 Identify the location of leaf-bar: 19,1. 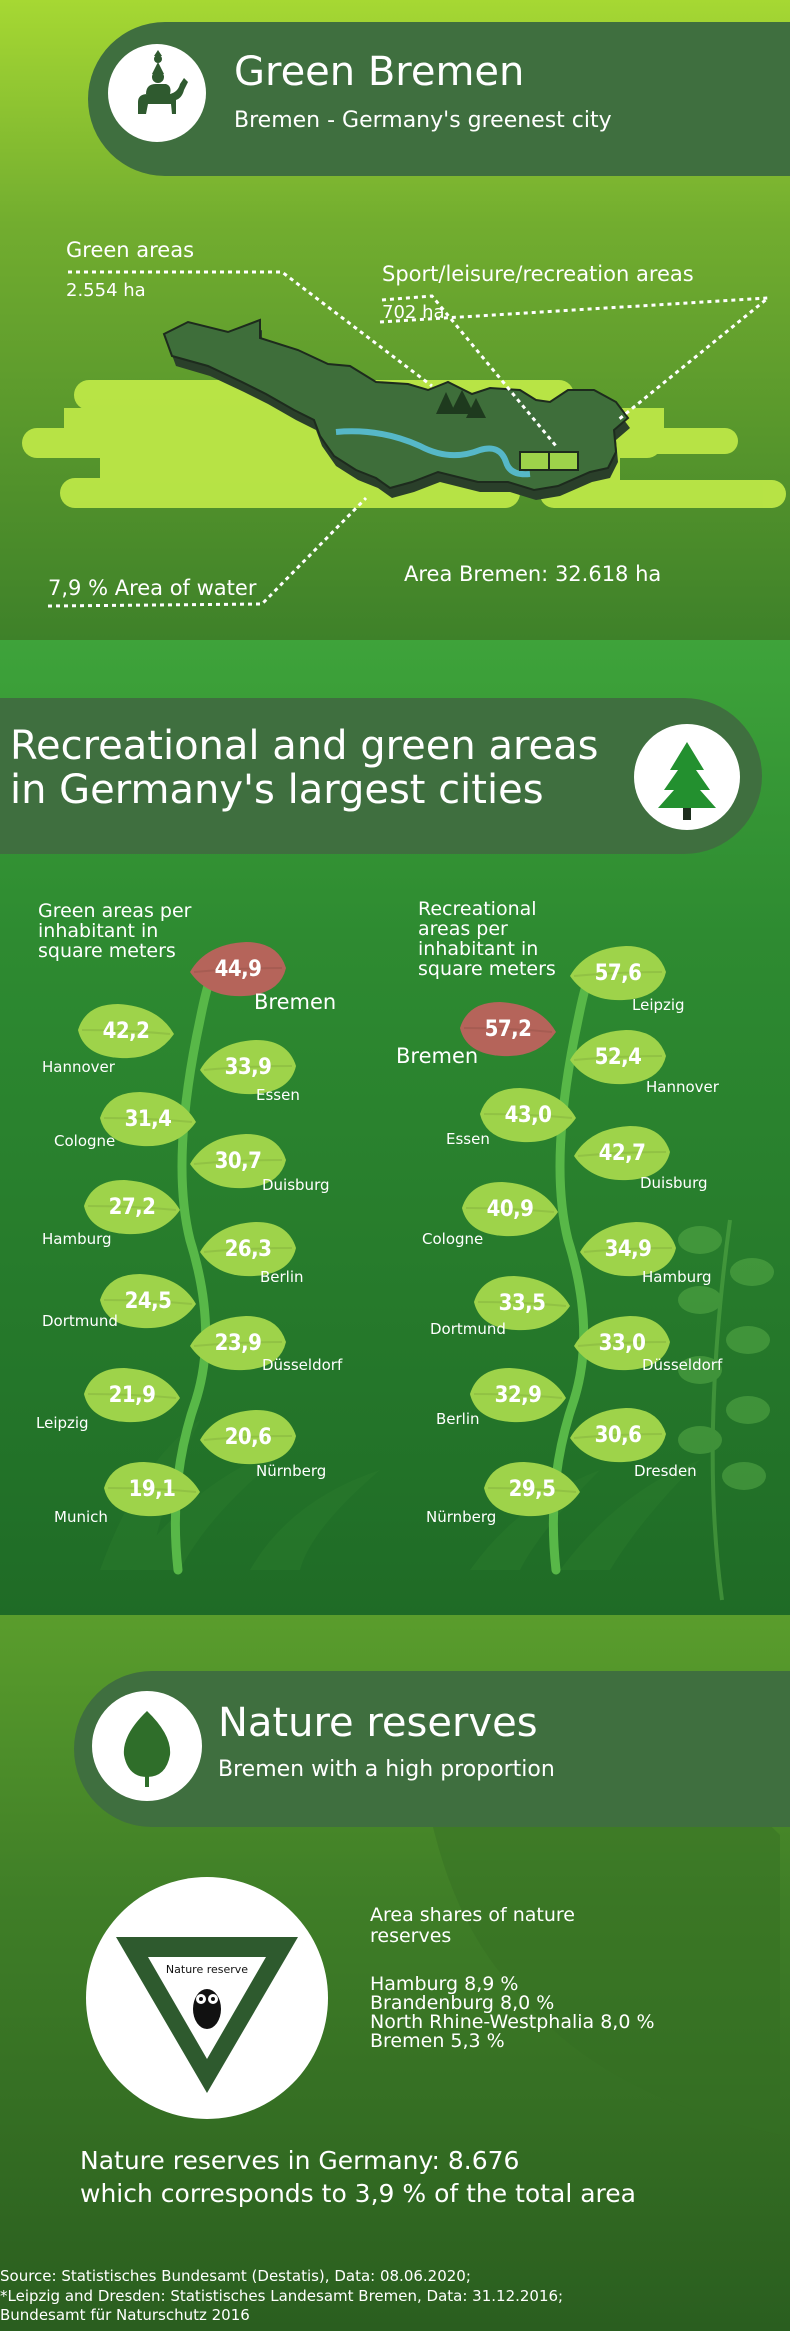
(152, 1489).